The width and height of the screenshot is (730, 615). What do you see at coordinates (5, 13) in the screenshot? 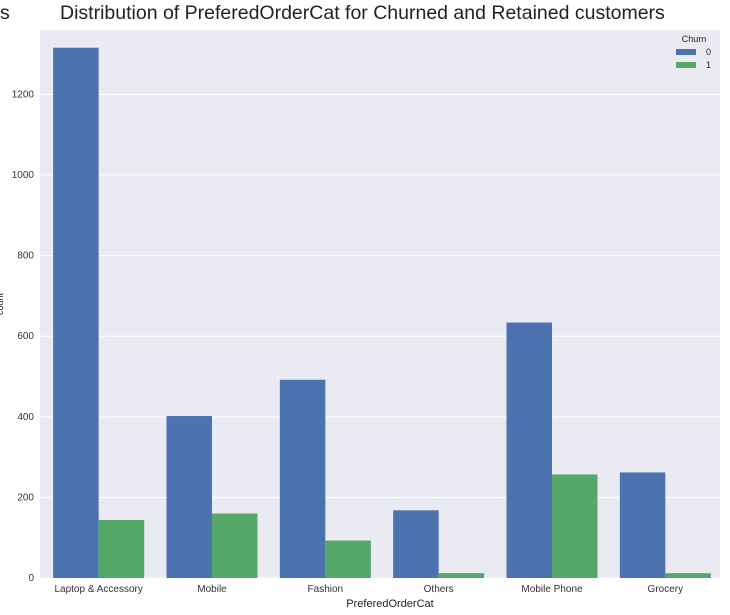
I see `previous-title-fragment: s` at bounding box center [5, 13].